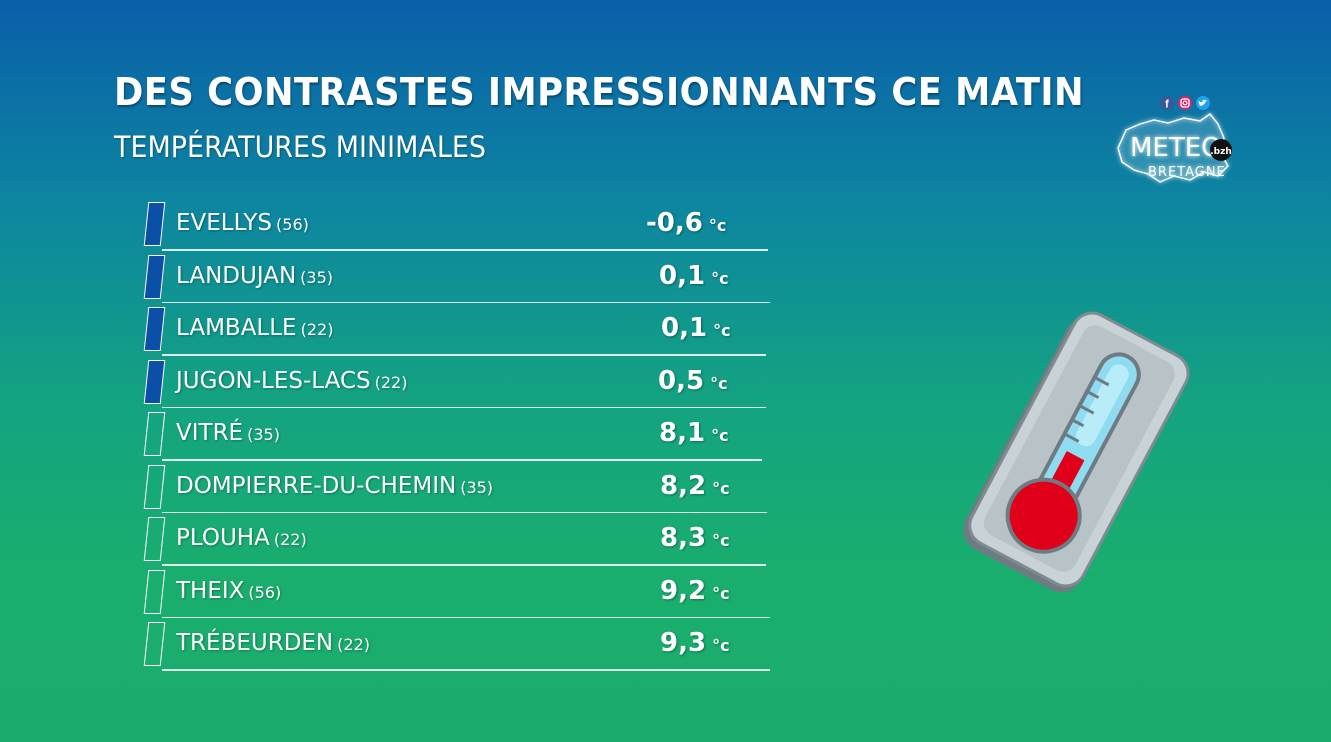 The height and width of the screenshot is (742, 1331). I want to click on city-name: LANDUJAN, so click(236, 275).